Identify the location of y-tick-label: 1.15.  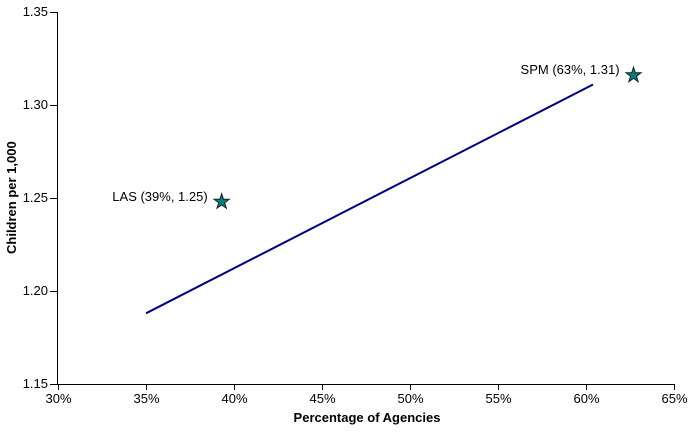
(35, 383).